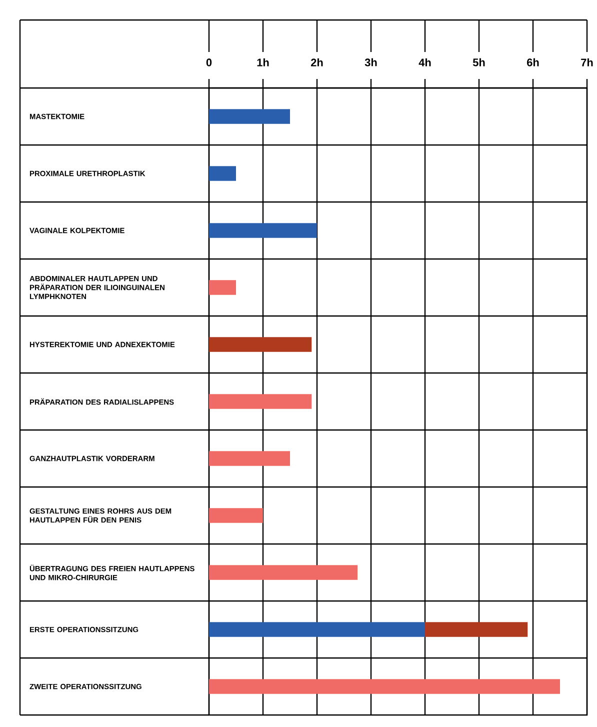 The width and height of the screenshot is (597, 727). I want to click on x-tick-label: 3h, so click(370, 62).